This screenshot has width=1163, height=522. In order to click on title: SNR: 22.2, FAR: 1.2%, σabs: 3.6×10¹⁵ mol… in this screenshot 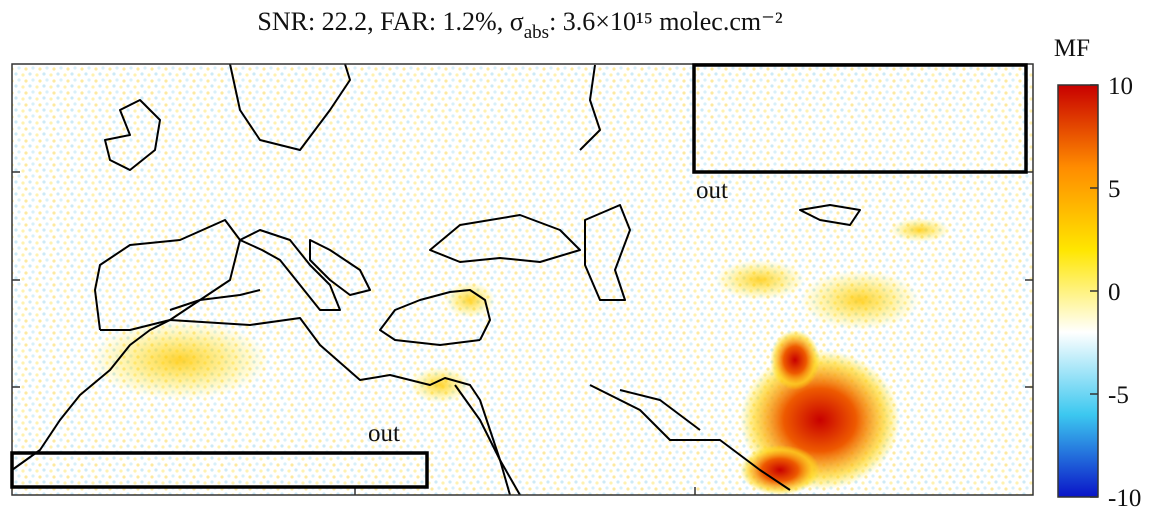, I will do `click(519, 25)`.